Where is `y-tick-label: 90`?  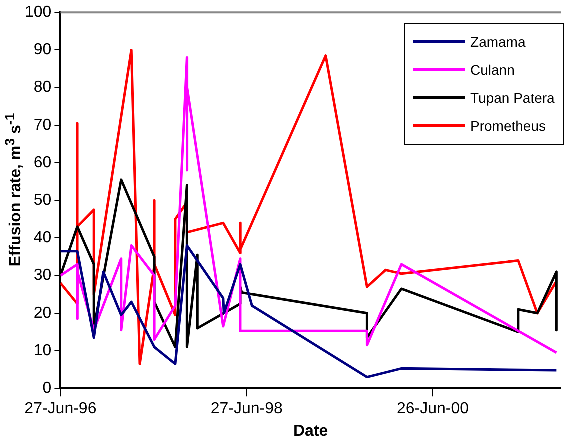 y-tick-label: 90 is located at coordinates (43, 50).